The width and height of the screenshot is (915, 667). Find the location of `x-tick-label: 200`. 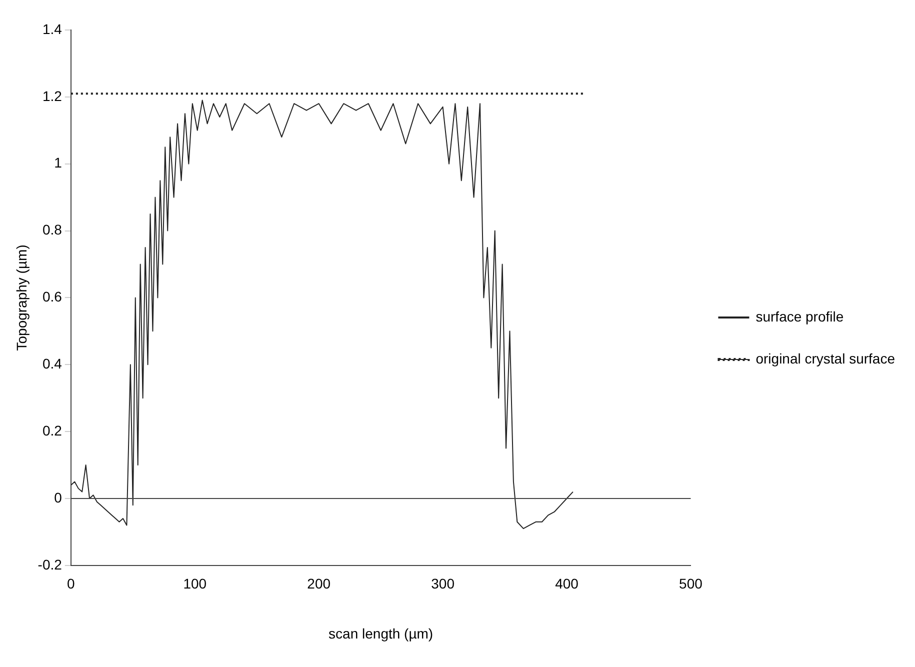

x-tick-label: 200 is located at coordinates (319, 584).